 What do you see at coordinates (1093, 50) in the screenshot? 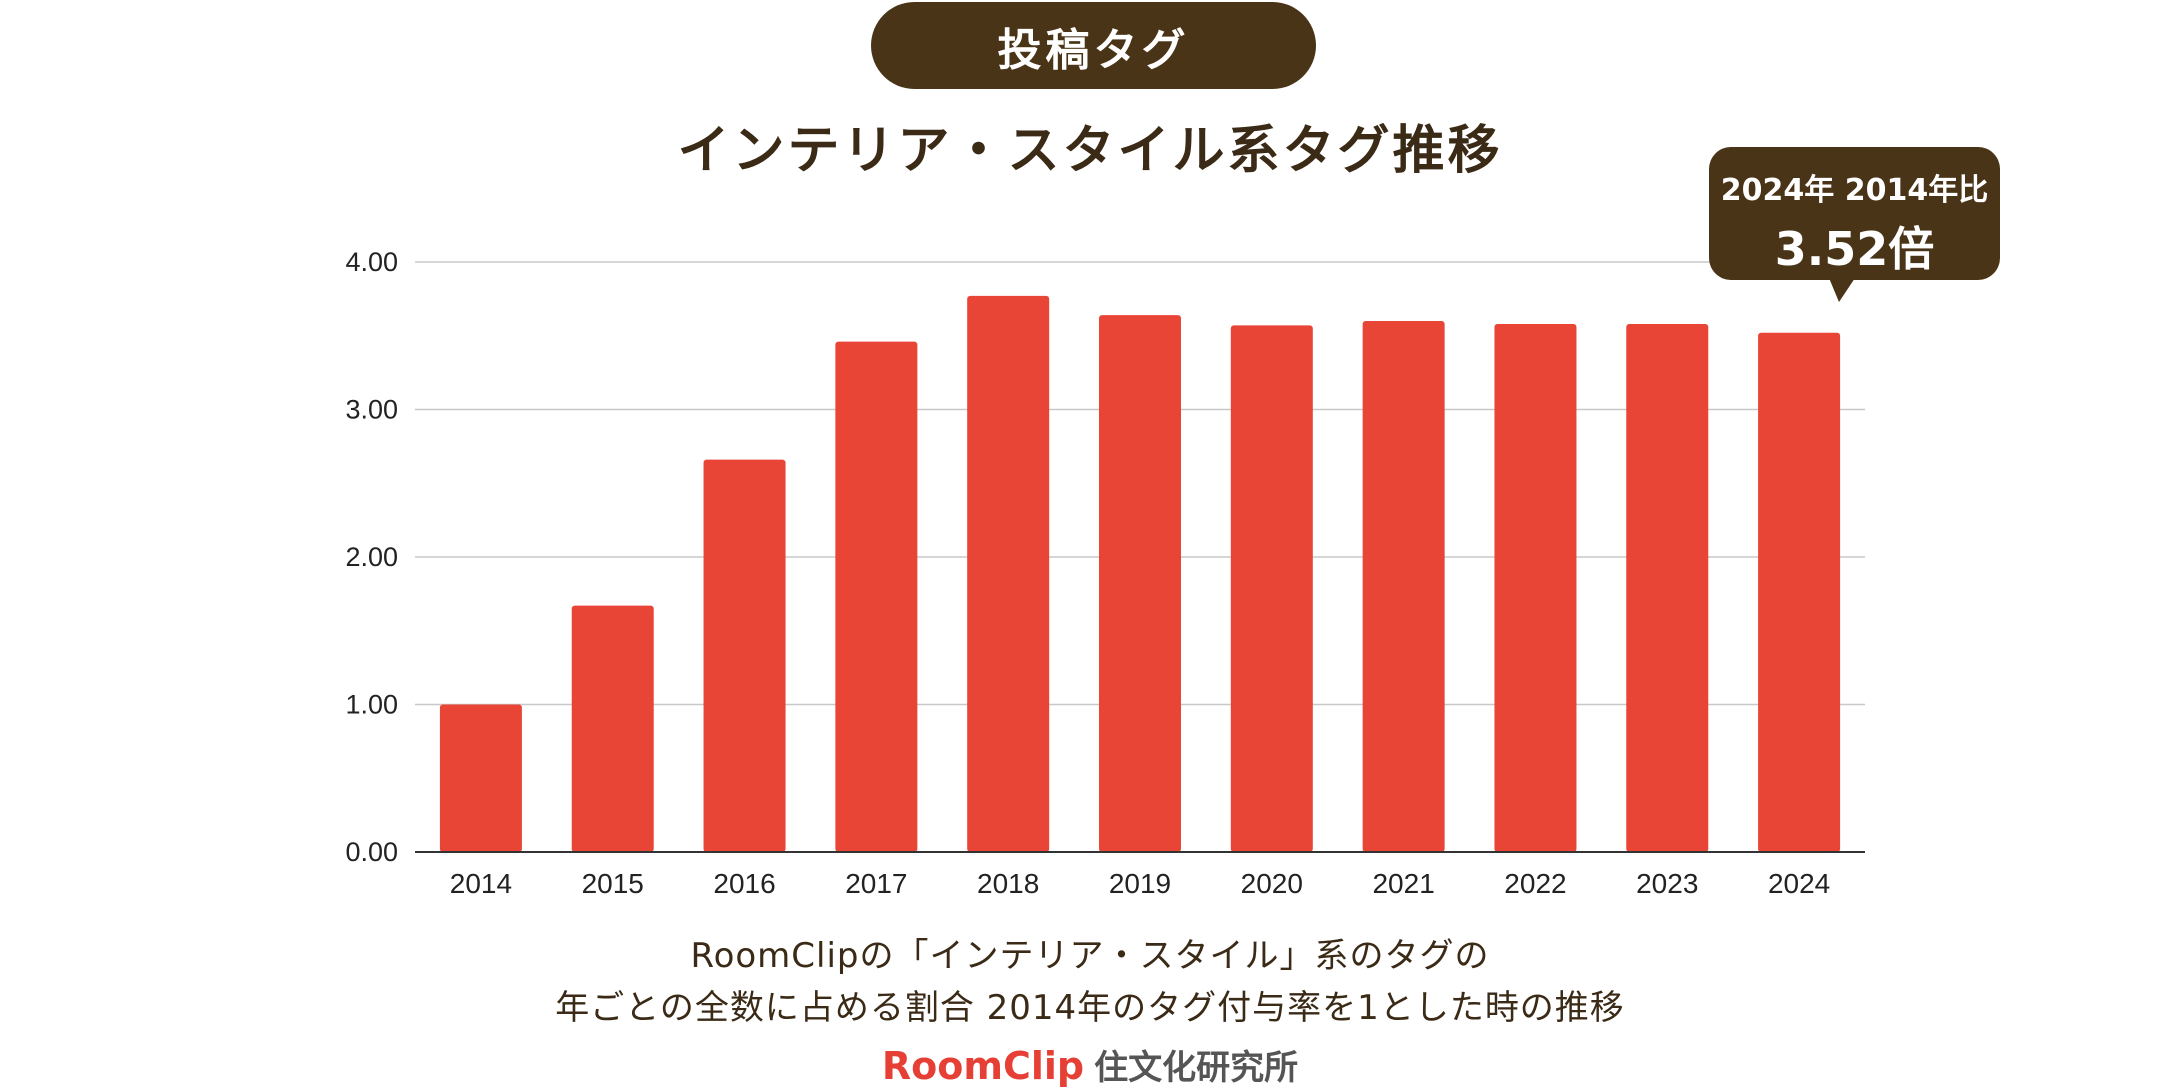
I see `category-pill-label: 投稿タグ` at bounding box center [1093, 50].